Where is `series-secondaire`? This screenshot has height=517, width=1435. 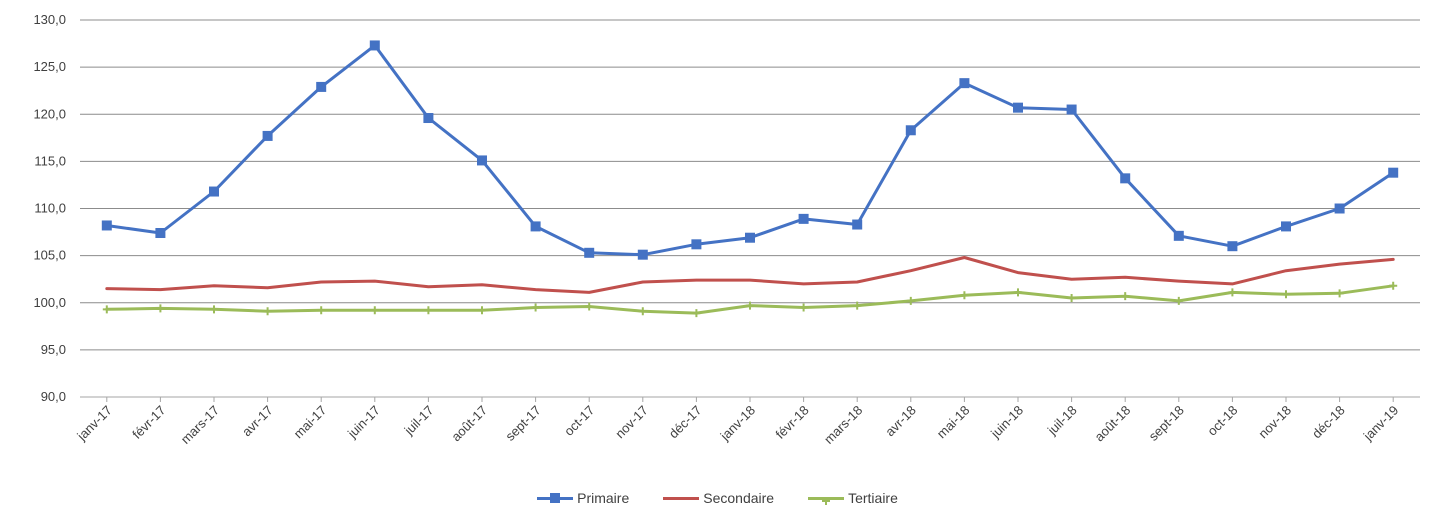 series-secondaire is located at coordinates (750, 275).